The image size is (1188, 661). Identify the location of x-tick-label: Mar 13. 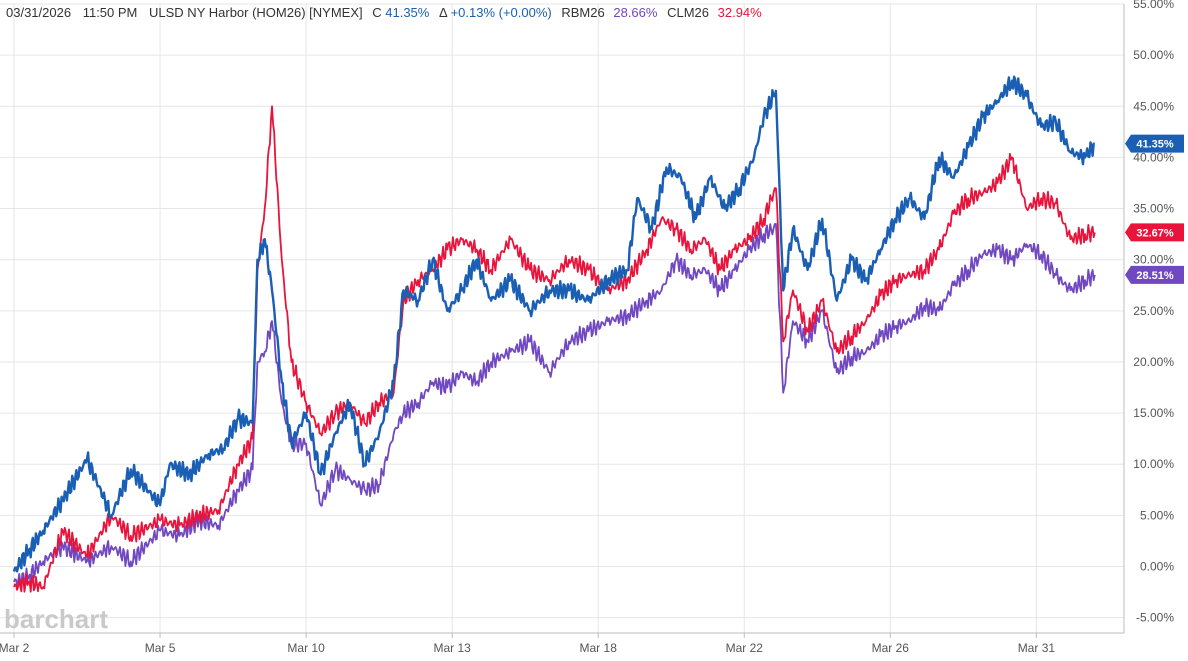
(452, 648).